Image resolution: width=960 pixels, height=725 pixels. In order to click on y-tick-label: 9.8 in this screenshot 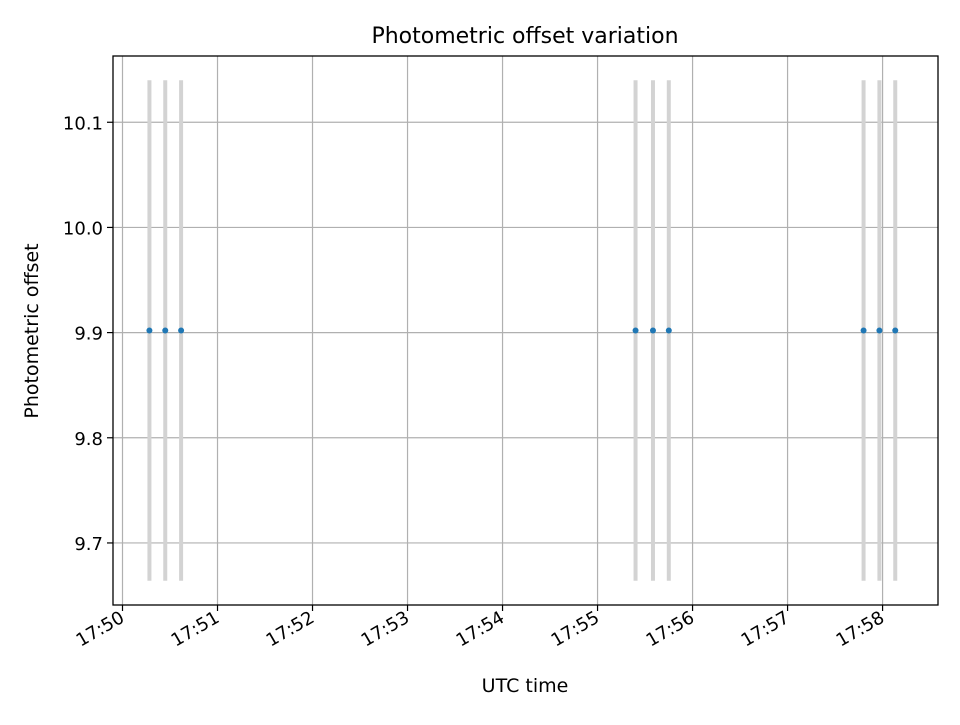, I will do `click(88, 439)`.